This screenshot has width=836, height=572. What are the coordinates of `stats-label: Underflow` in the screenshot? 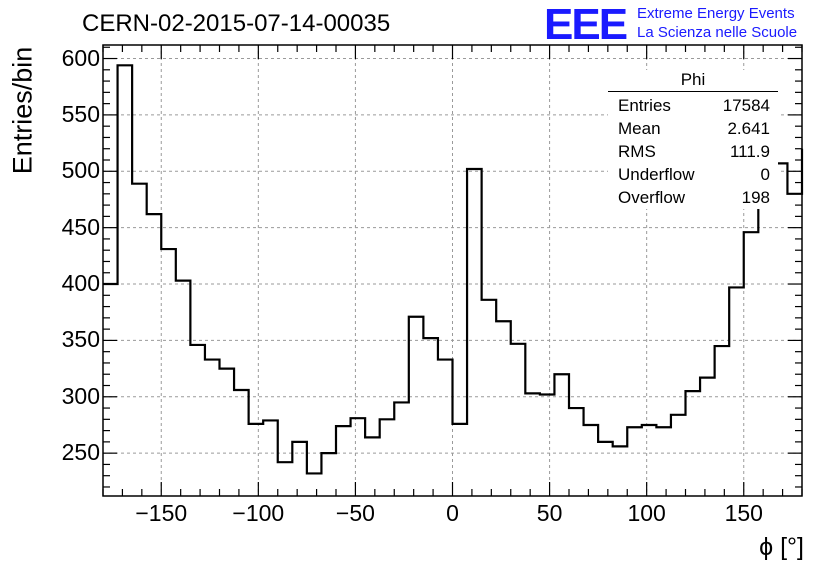 It's located at (656, 174).